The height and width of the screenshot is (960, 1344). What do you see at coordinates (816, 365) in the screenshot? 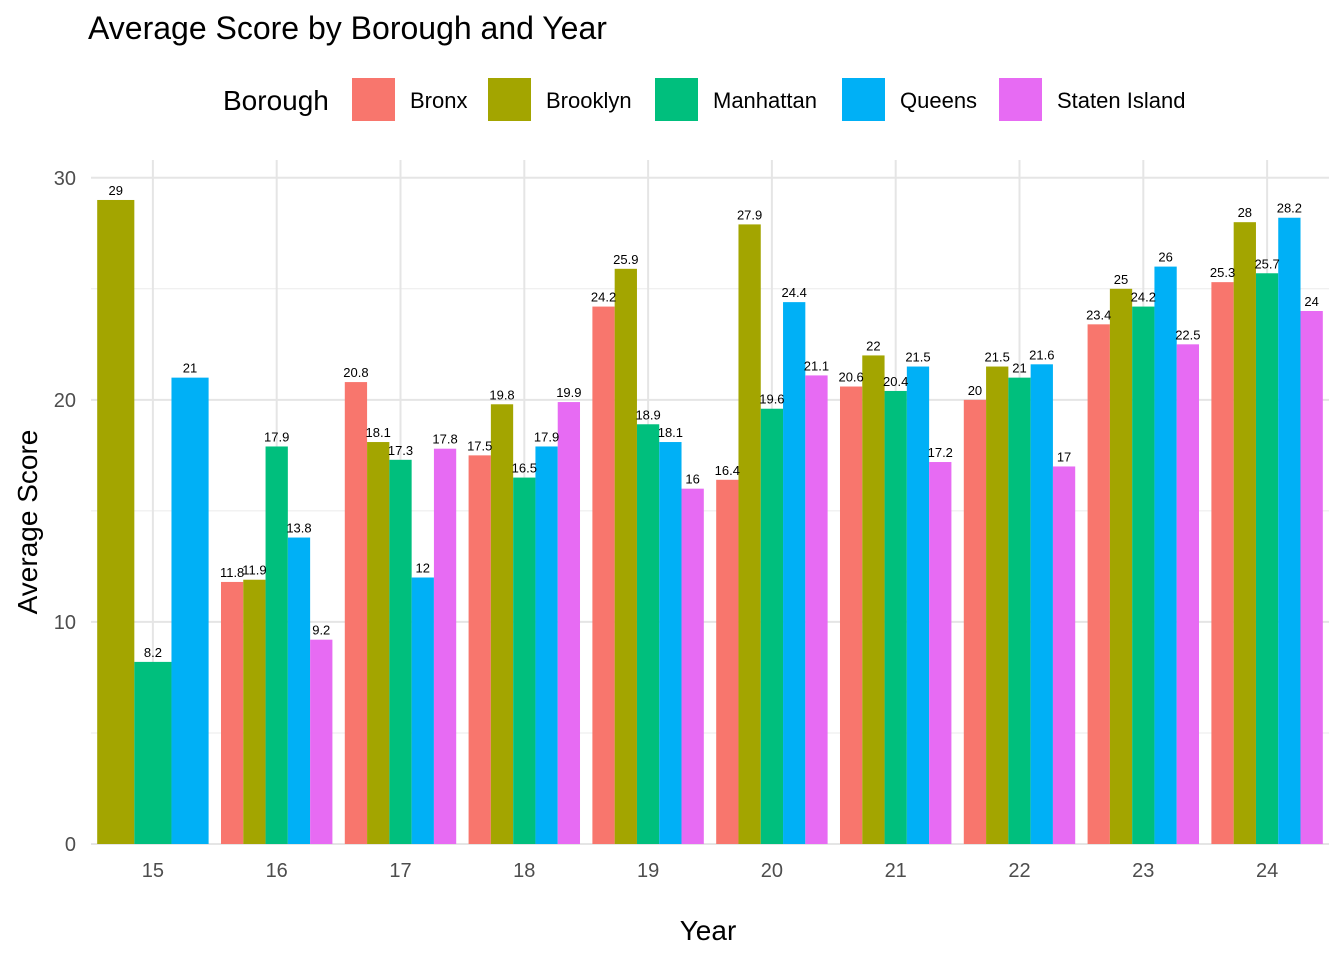
I see `bar-value-label: 21.1` at bounding box center [816, 365].